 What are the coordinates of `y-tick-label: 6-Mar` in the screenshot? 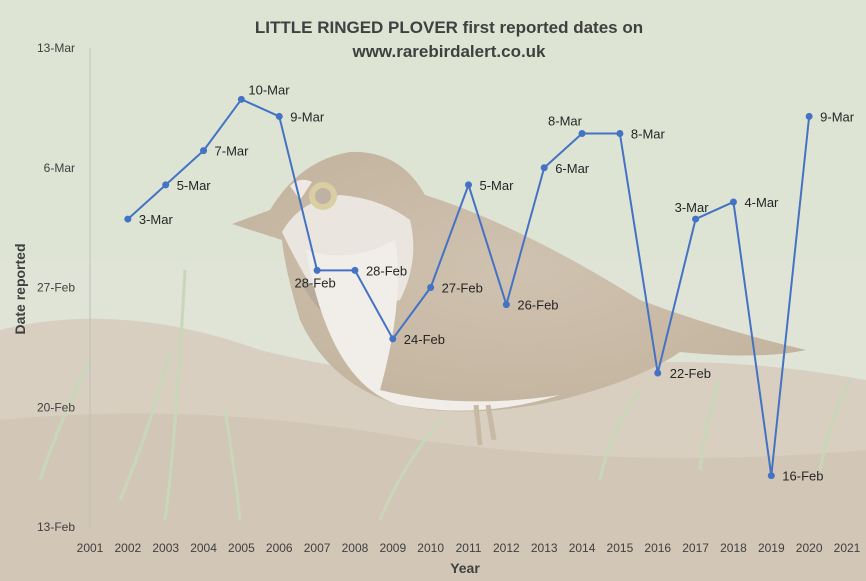 It's located at (59, 168).